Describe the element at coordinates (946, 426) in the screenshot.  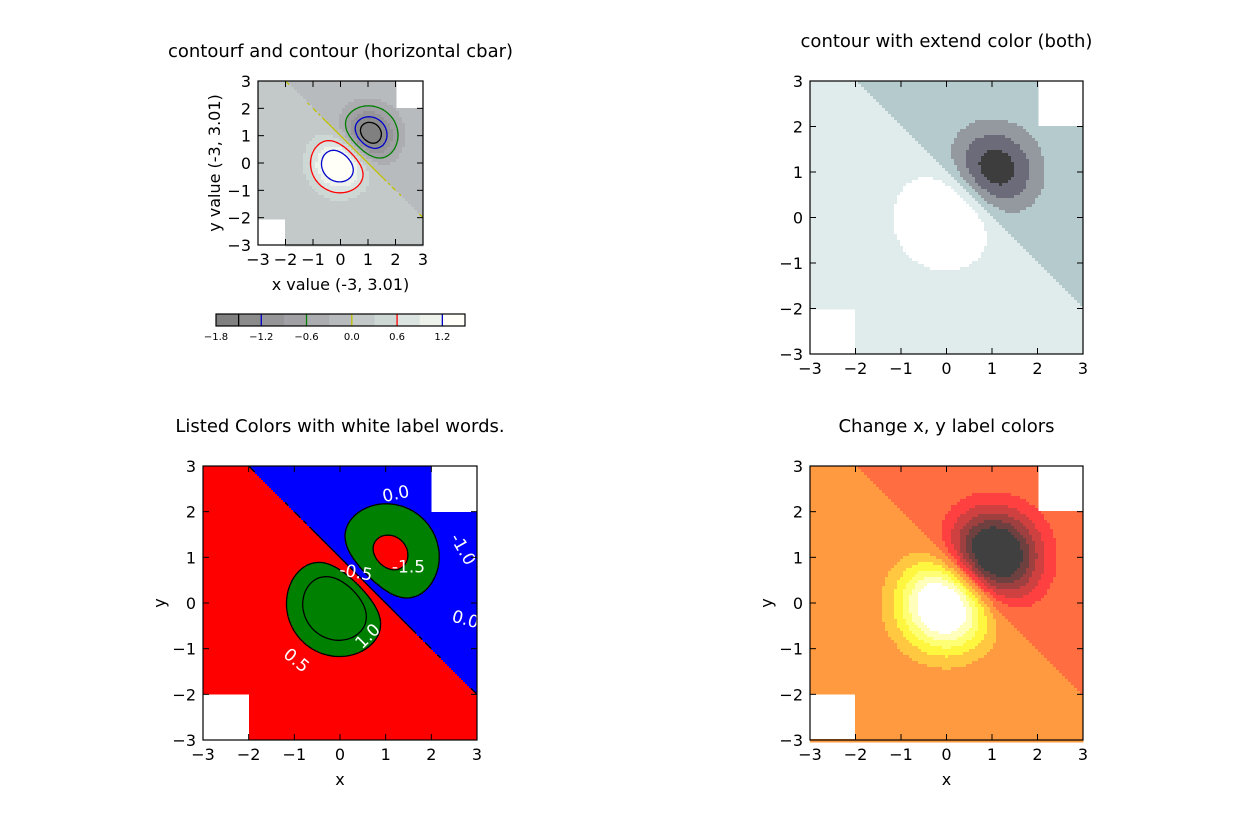
I see `subplot-title: Change x, y label colors` at that location.